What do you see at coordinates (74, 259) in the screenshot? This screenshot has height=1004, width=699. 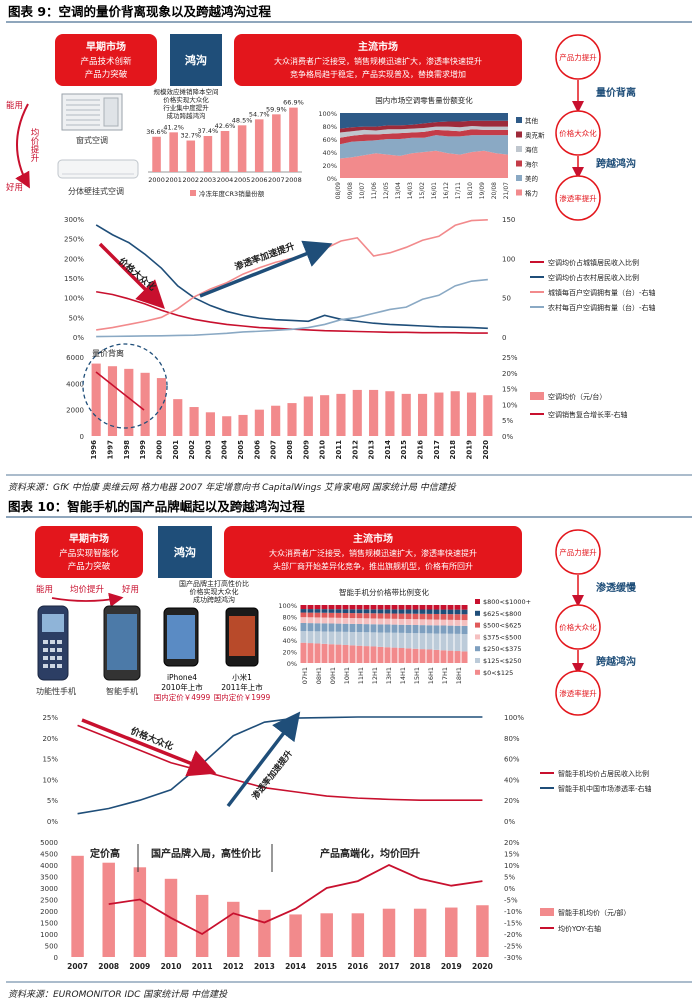 I see `y-left-tick: 200%` at bounding box center [74, 259].